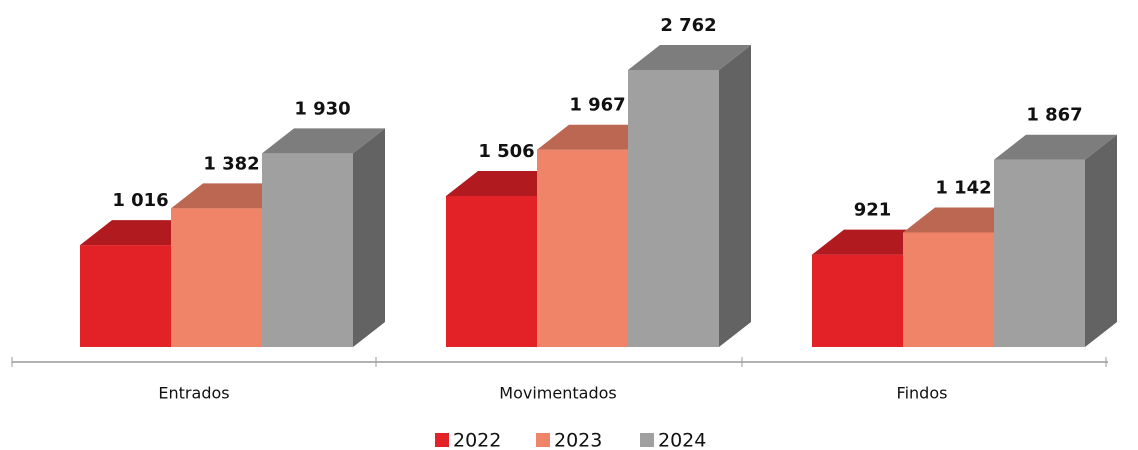 This screenshot has height=450, width=1138. Describe the element at coordinates (231, 163) in the screenshot. I see `value-label: 1 382` at that location.